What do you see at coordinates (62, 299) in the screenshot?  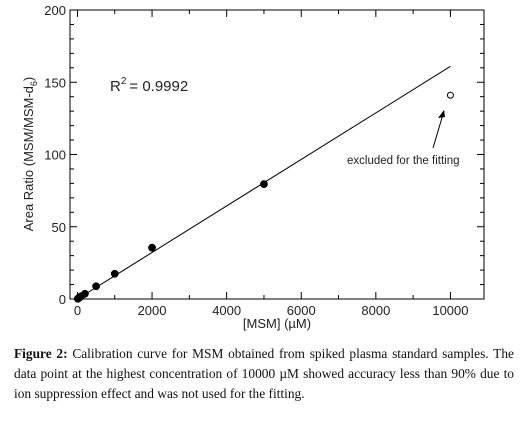 I see `y-tick-label: 0` at bounding box center [62, 299].